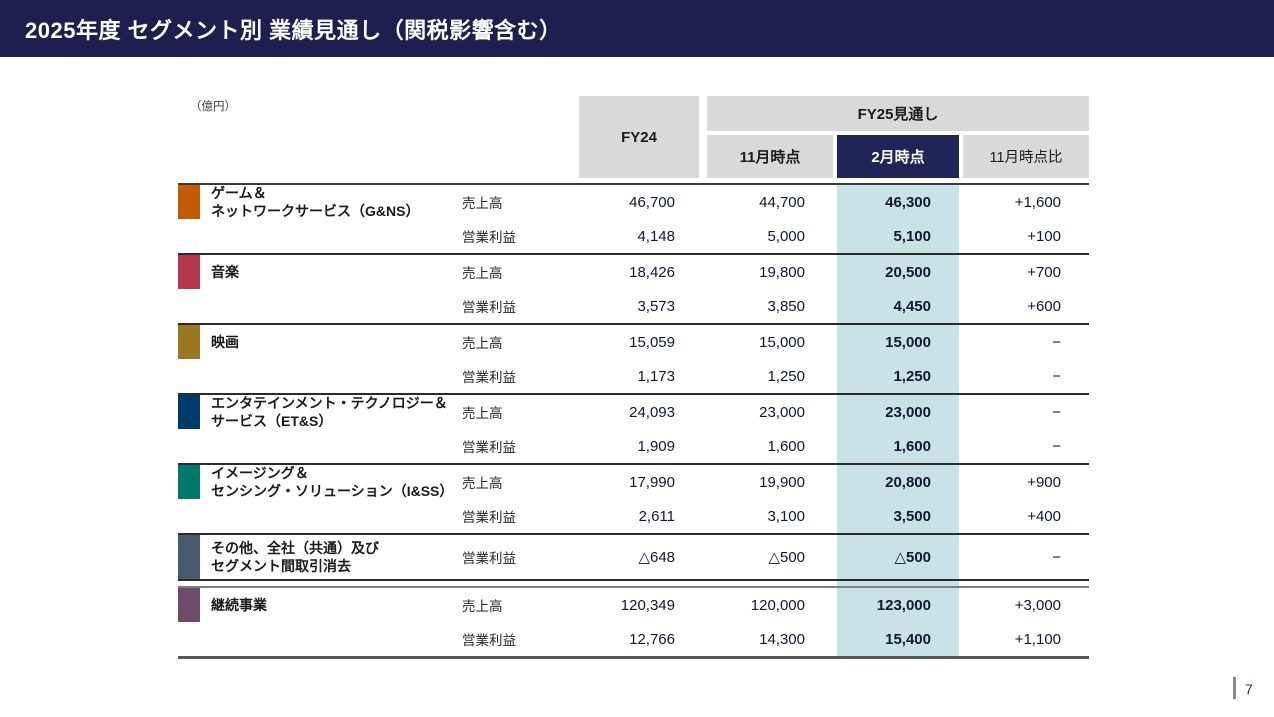 Image resolution: width=1274 pixels, height=717 pixels. I want to click on value-fy24: 46,700, so click(652, 202).